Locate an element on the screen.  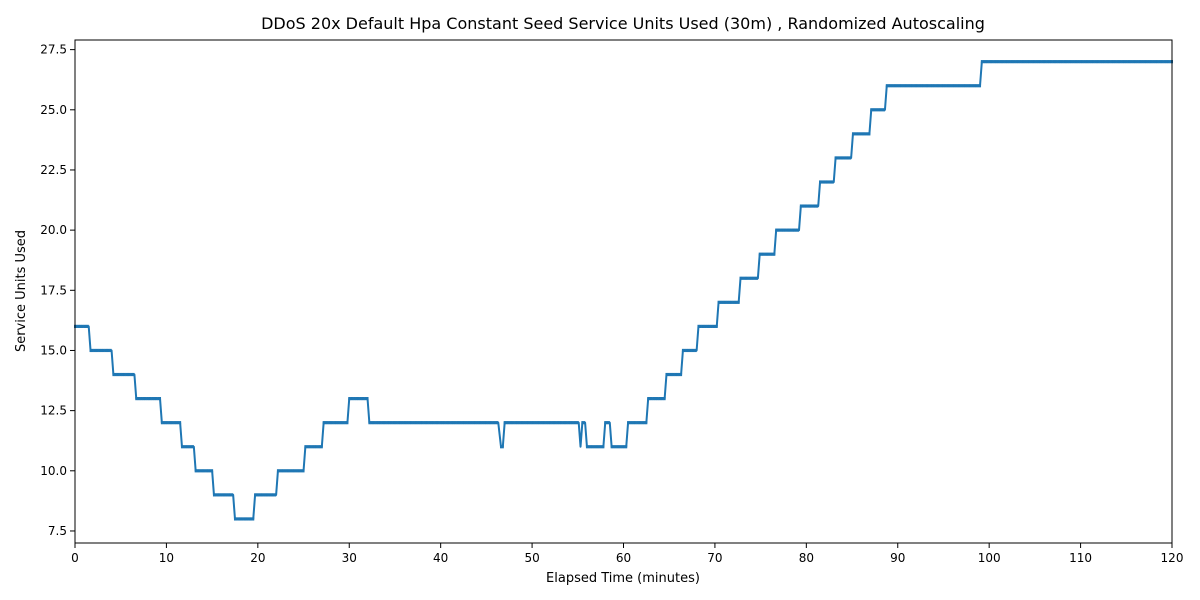
y-tick-label: 20.0 is located at coordinates (53, 230).